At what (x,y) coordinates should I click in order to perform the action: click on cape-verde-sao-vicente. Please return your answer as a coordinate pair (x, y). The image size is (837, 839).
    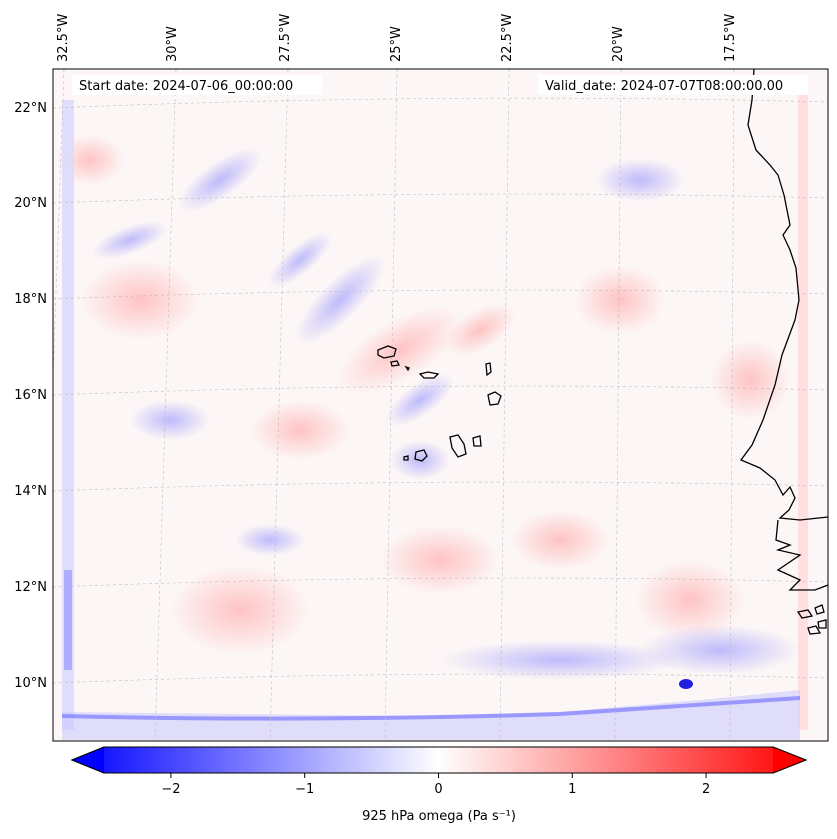
    Looking at the image, I should click on (395, 363).